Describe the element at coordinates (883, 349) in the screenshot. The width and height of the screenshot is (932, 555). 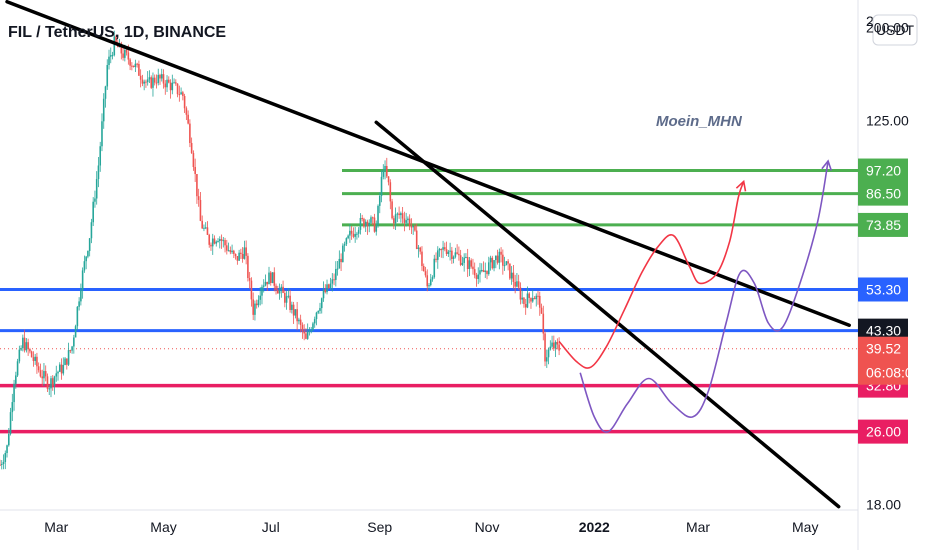
I see `last-price-badge-label: 39.52` at that location.